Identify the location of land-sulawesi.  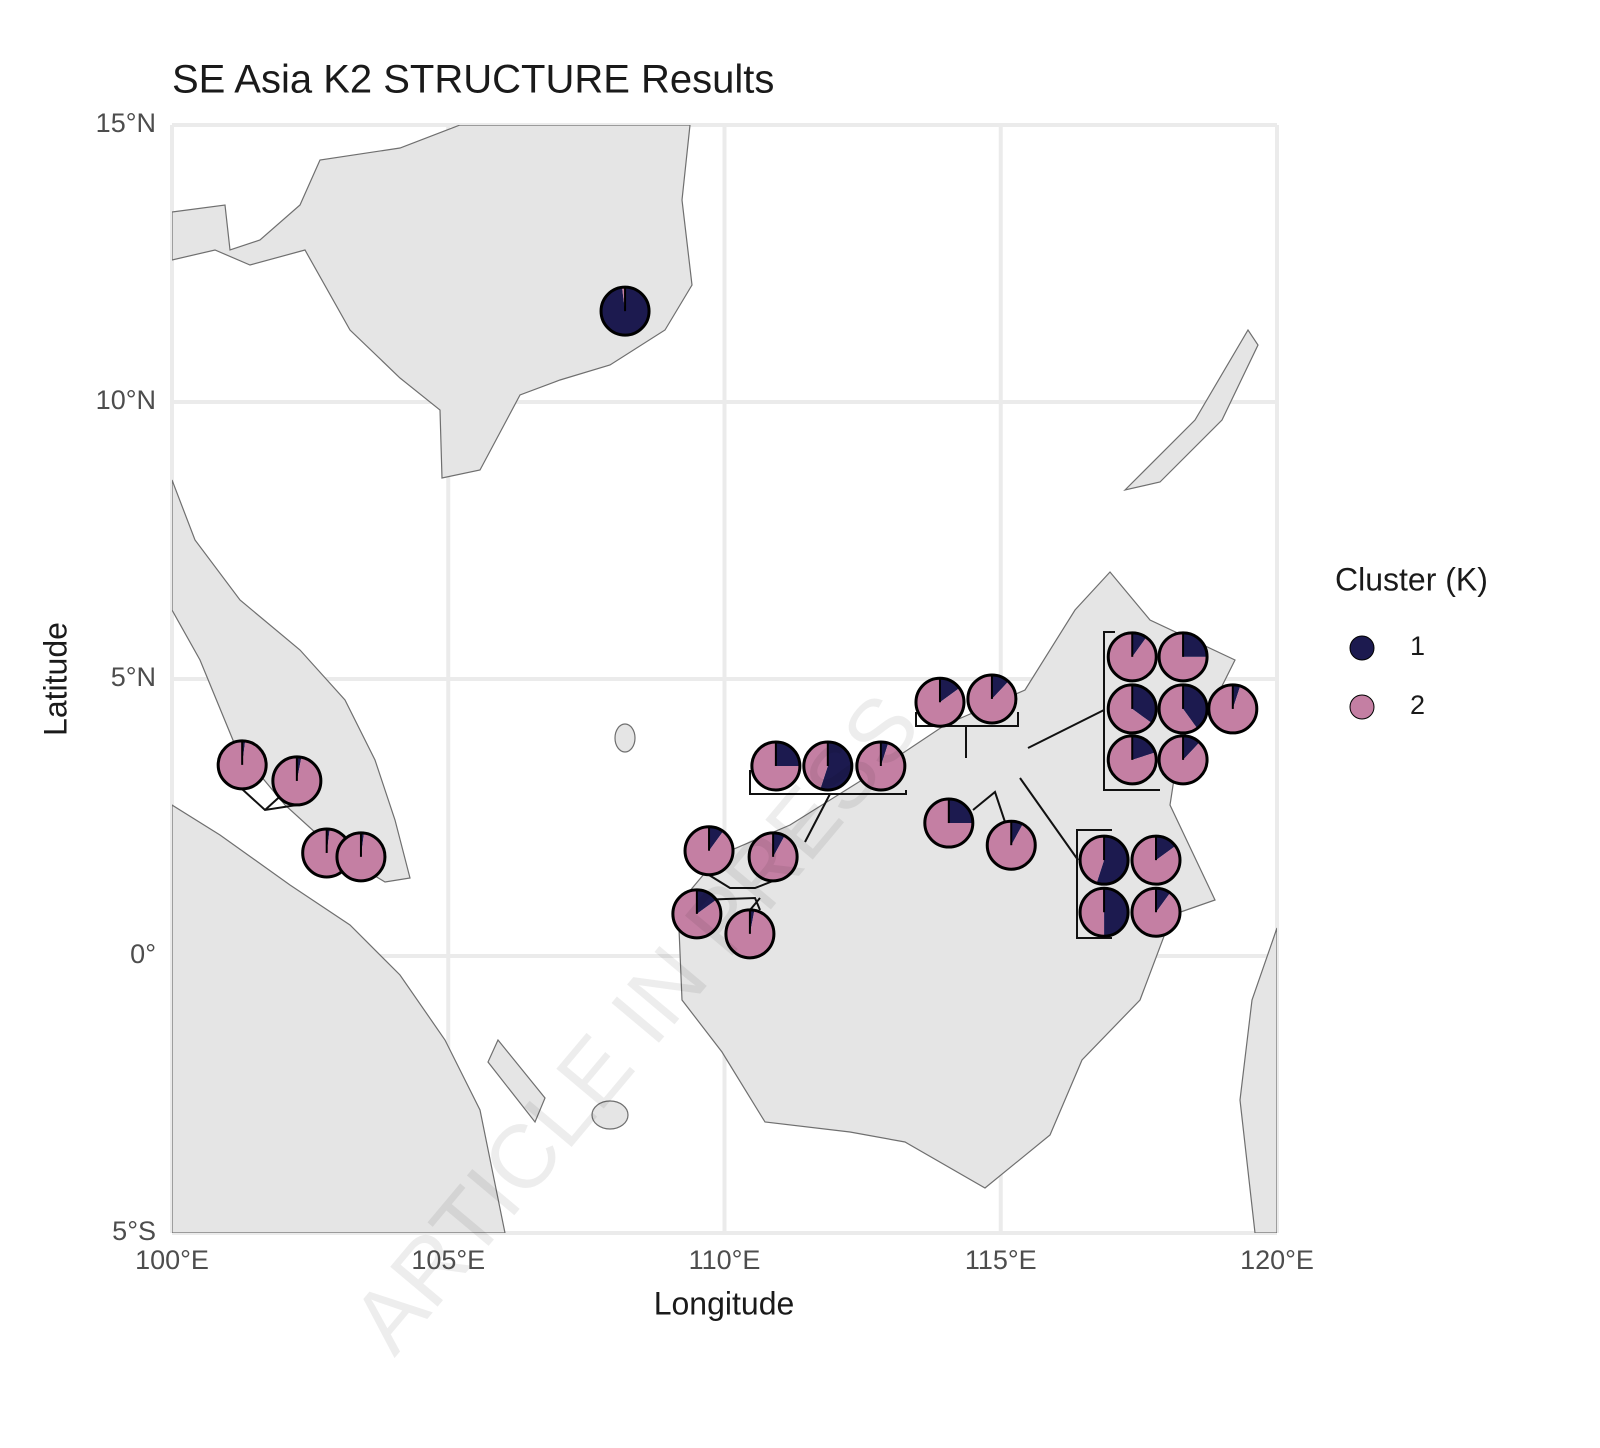
(1258, 1080).